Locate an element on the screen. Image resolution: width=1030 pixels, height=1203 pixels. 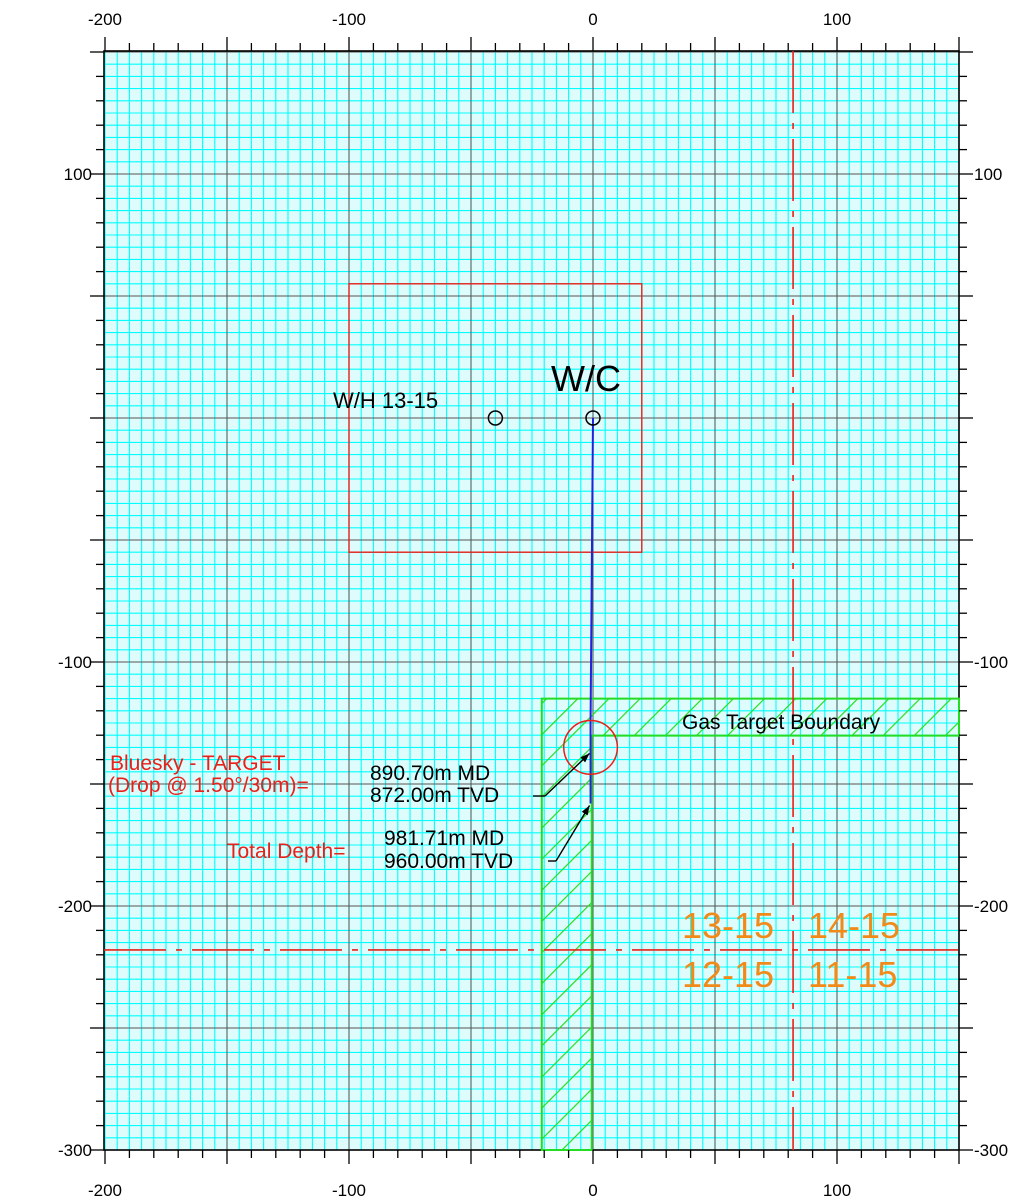
total-depth-label: Total Depth= is located at coordinates (286, 851).